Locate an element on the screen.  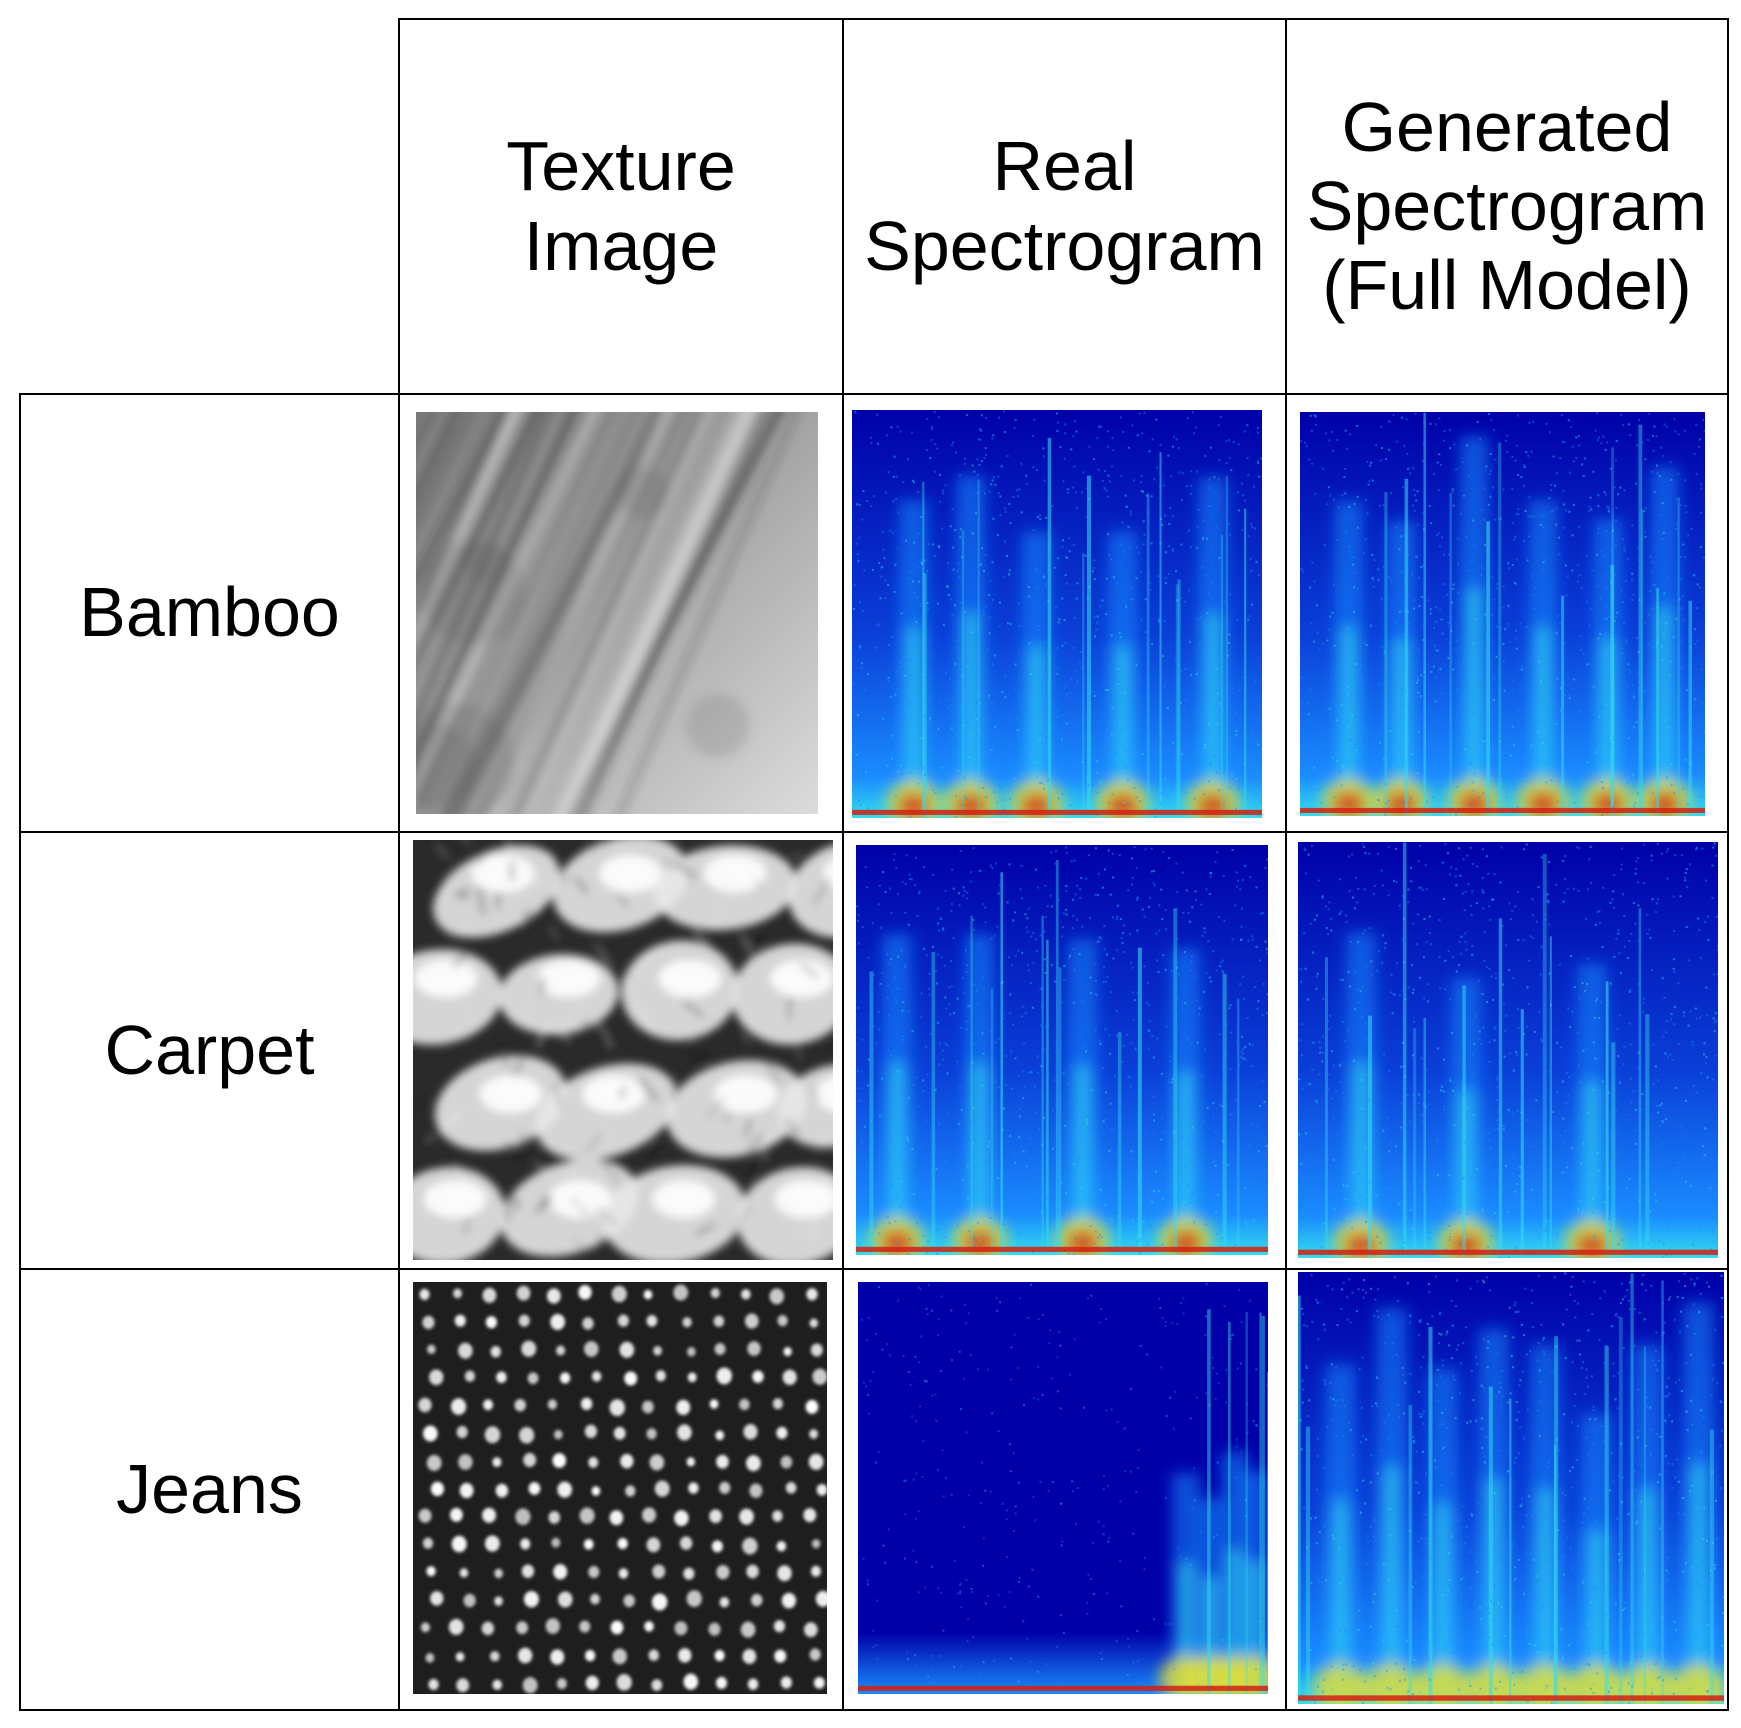
row-label-carpet: Carpet is located at coordinates (209, 1049).